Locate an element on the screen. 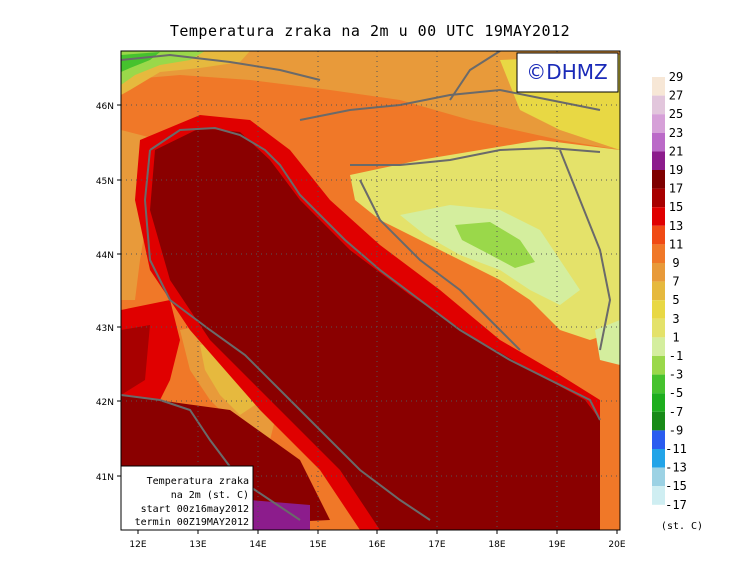  legend-label: 19 is located at coordinates (676, 170).